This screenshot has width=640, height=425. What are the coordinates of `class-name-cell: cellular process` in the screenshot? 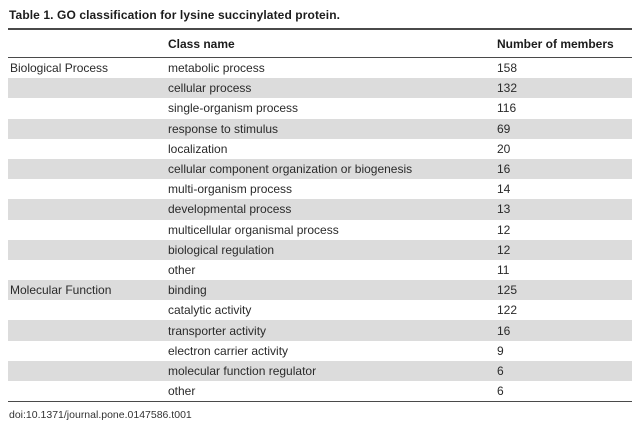 It's located at (210, 88).